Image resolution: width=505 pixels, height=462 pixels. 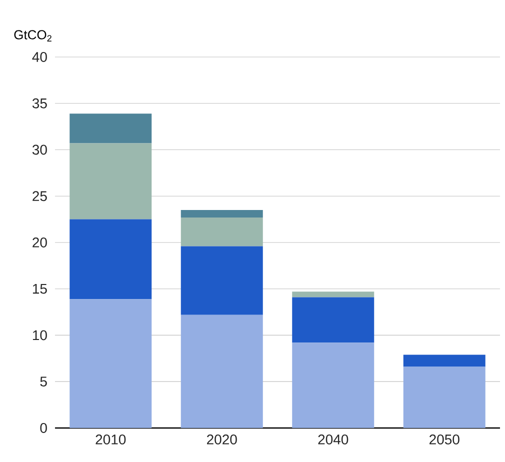 I want to click on y-tick-label: 15, so click(x=39, y=289).